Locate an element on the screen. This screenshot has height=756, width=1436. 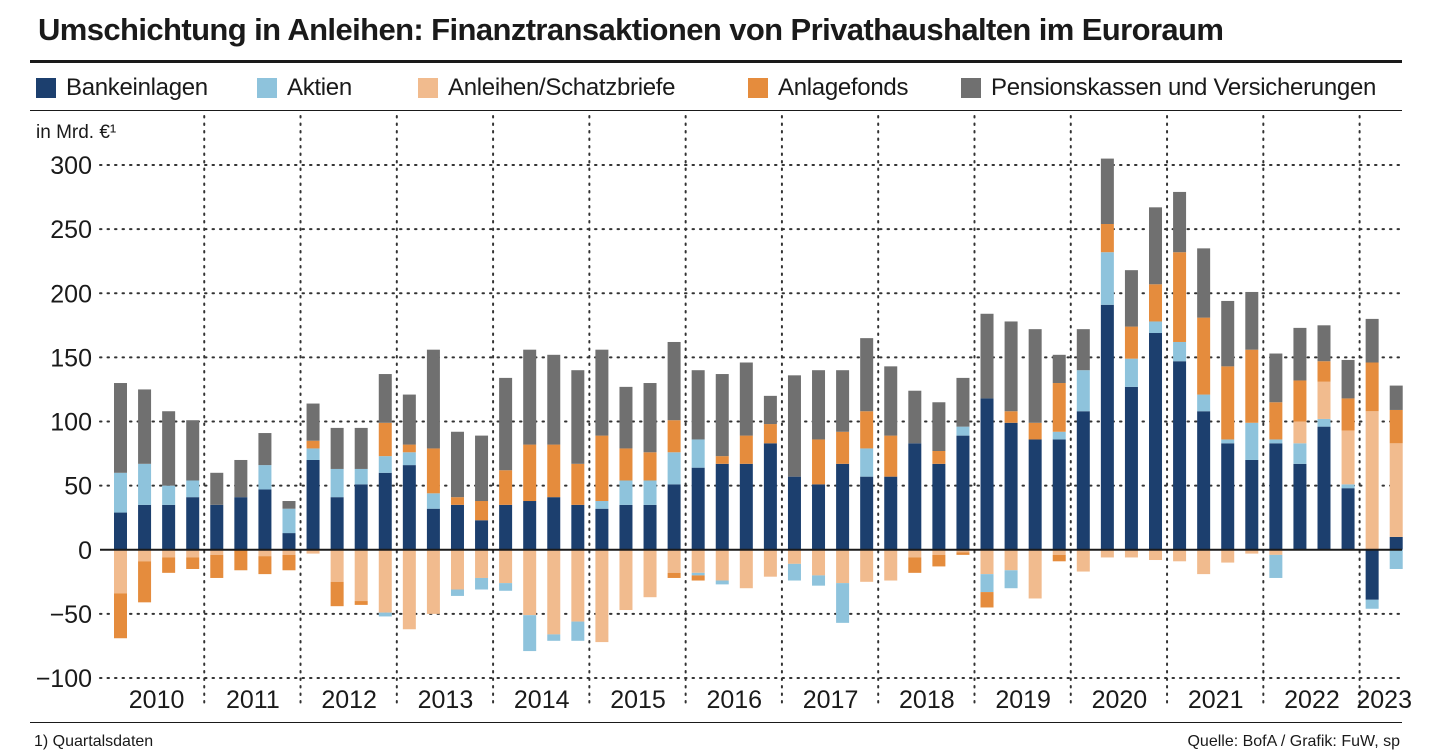
legend-item-anleihen: Anleihen/Schatzbriefe is located at coordinates (546, 88).